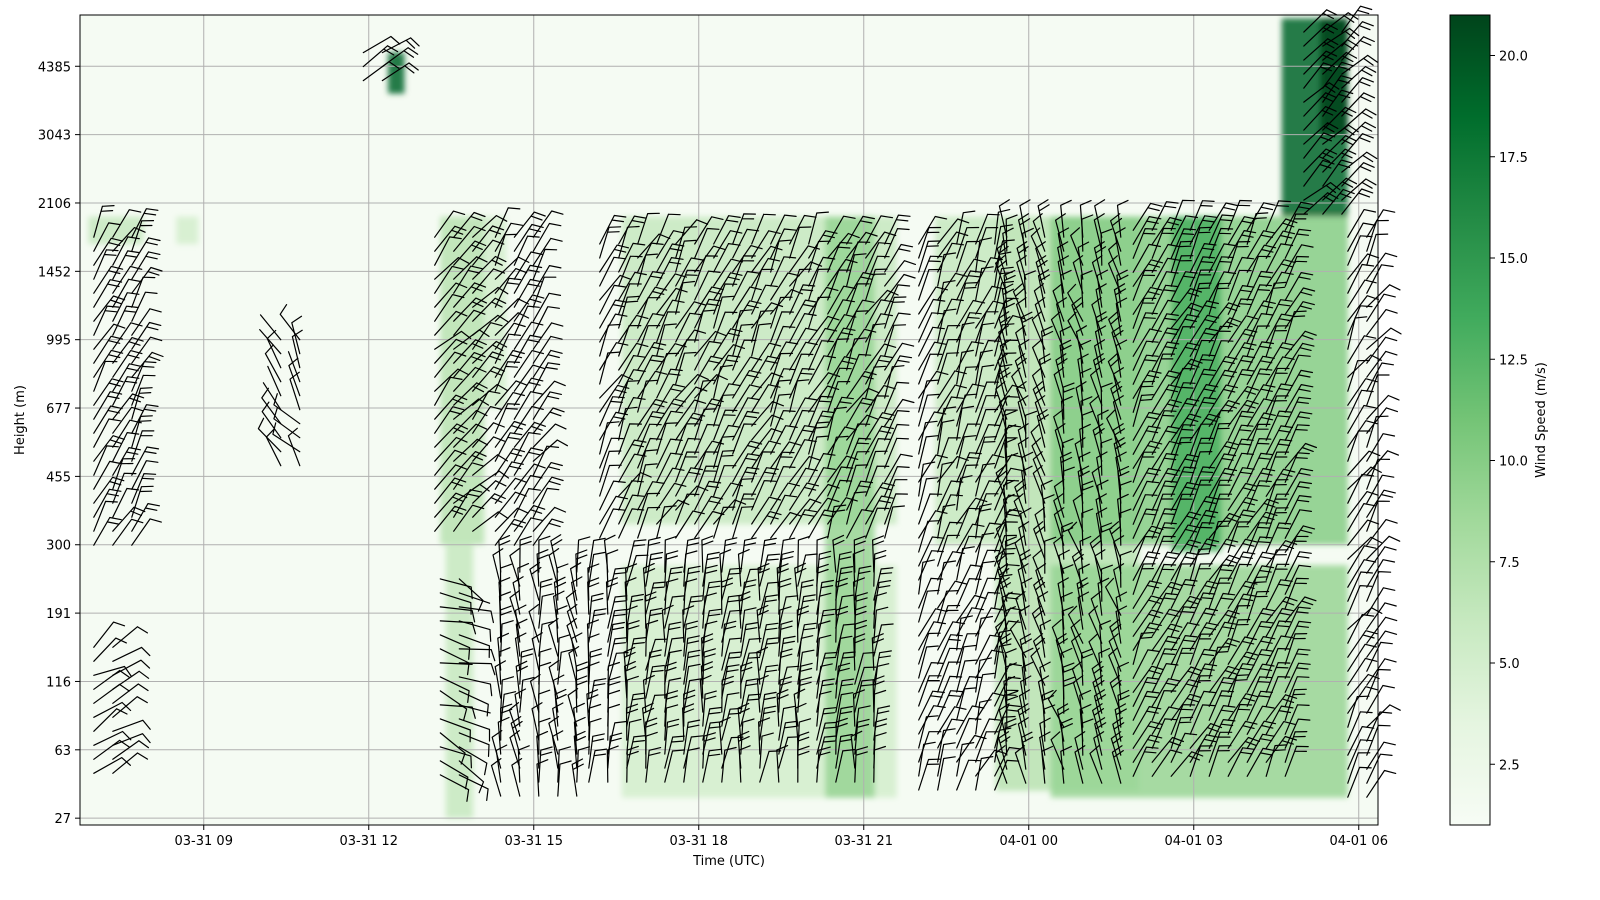  What do you see at coordinates (699, 841) in the screenshot?
I see `x-tick-label: 03-31 18` at bounding box center [699, 841].